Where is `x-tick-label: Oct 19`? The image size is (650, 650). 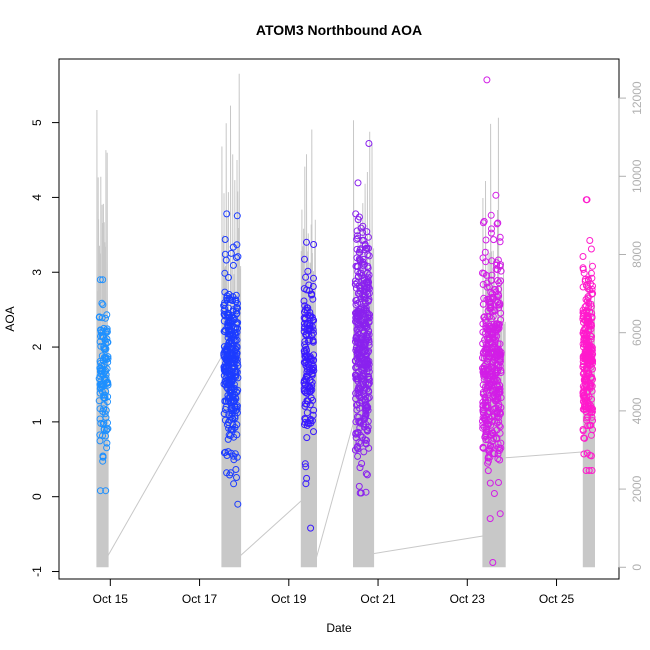
x-tick-label: Oct 19 is located at coordinates (289, 599).